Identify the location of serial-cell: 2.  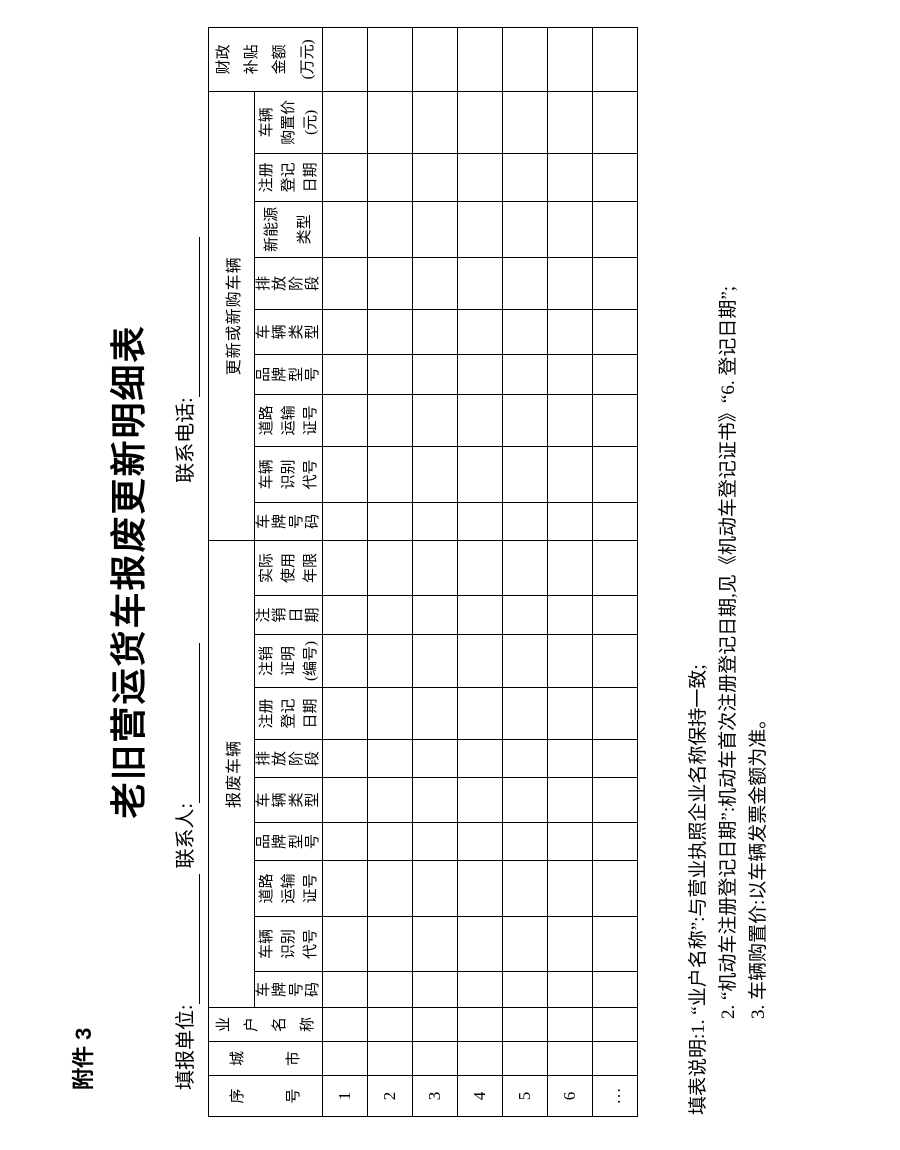
(390, 1096).